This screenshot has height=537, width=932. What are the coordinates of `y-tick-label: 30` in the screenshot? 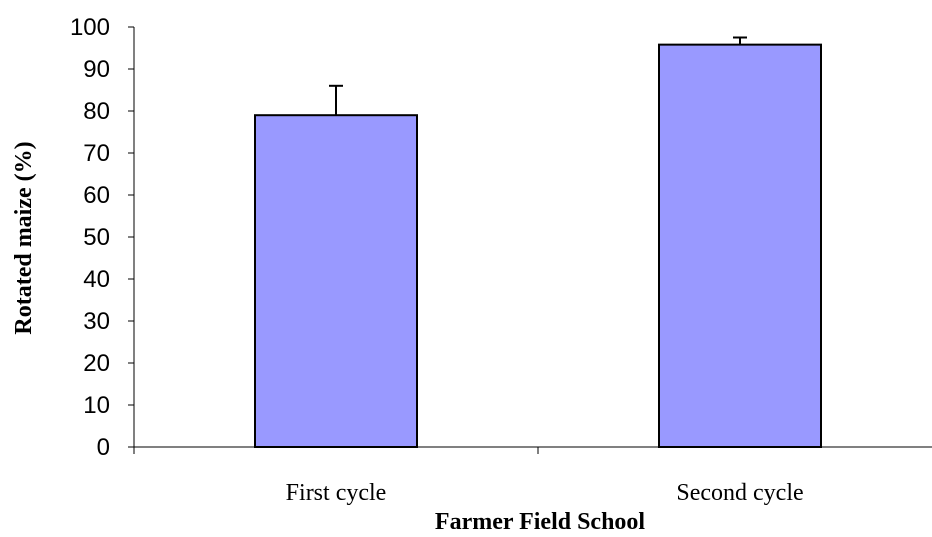 It's located at (96, 321).